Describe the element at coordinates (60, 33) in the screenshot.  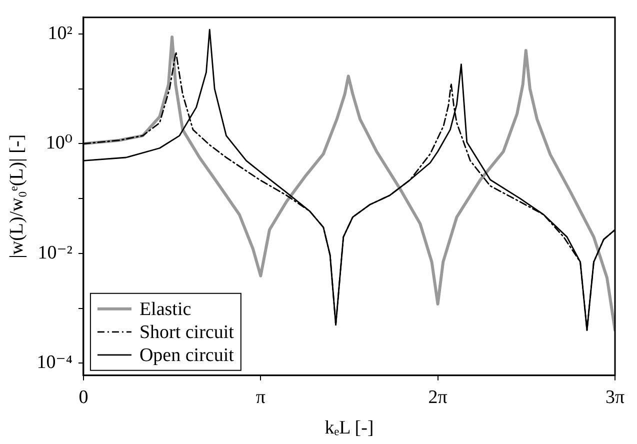
I see `y-tick-label: 10²` at that location.